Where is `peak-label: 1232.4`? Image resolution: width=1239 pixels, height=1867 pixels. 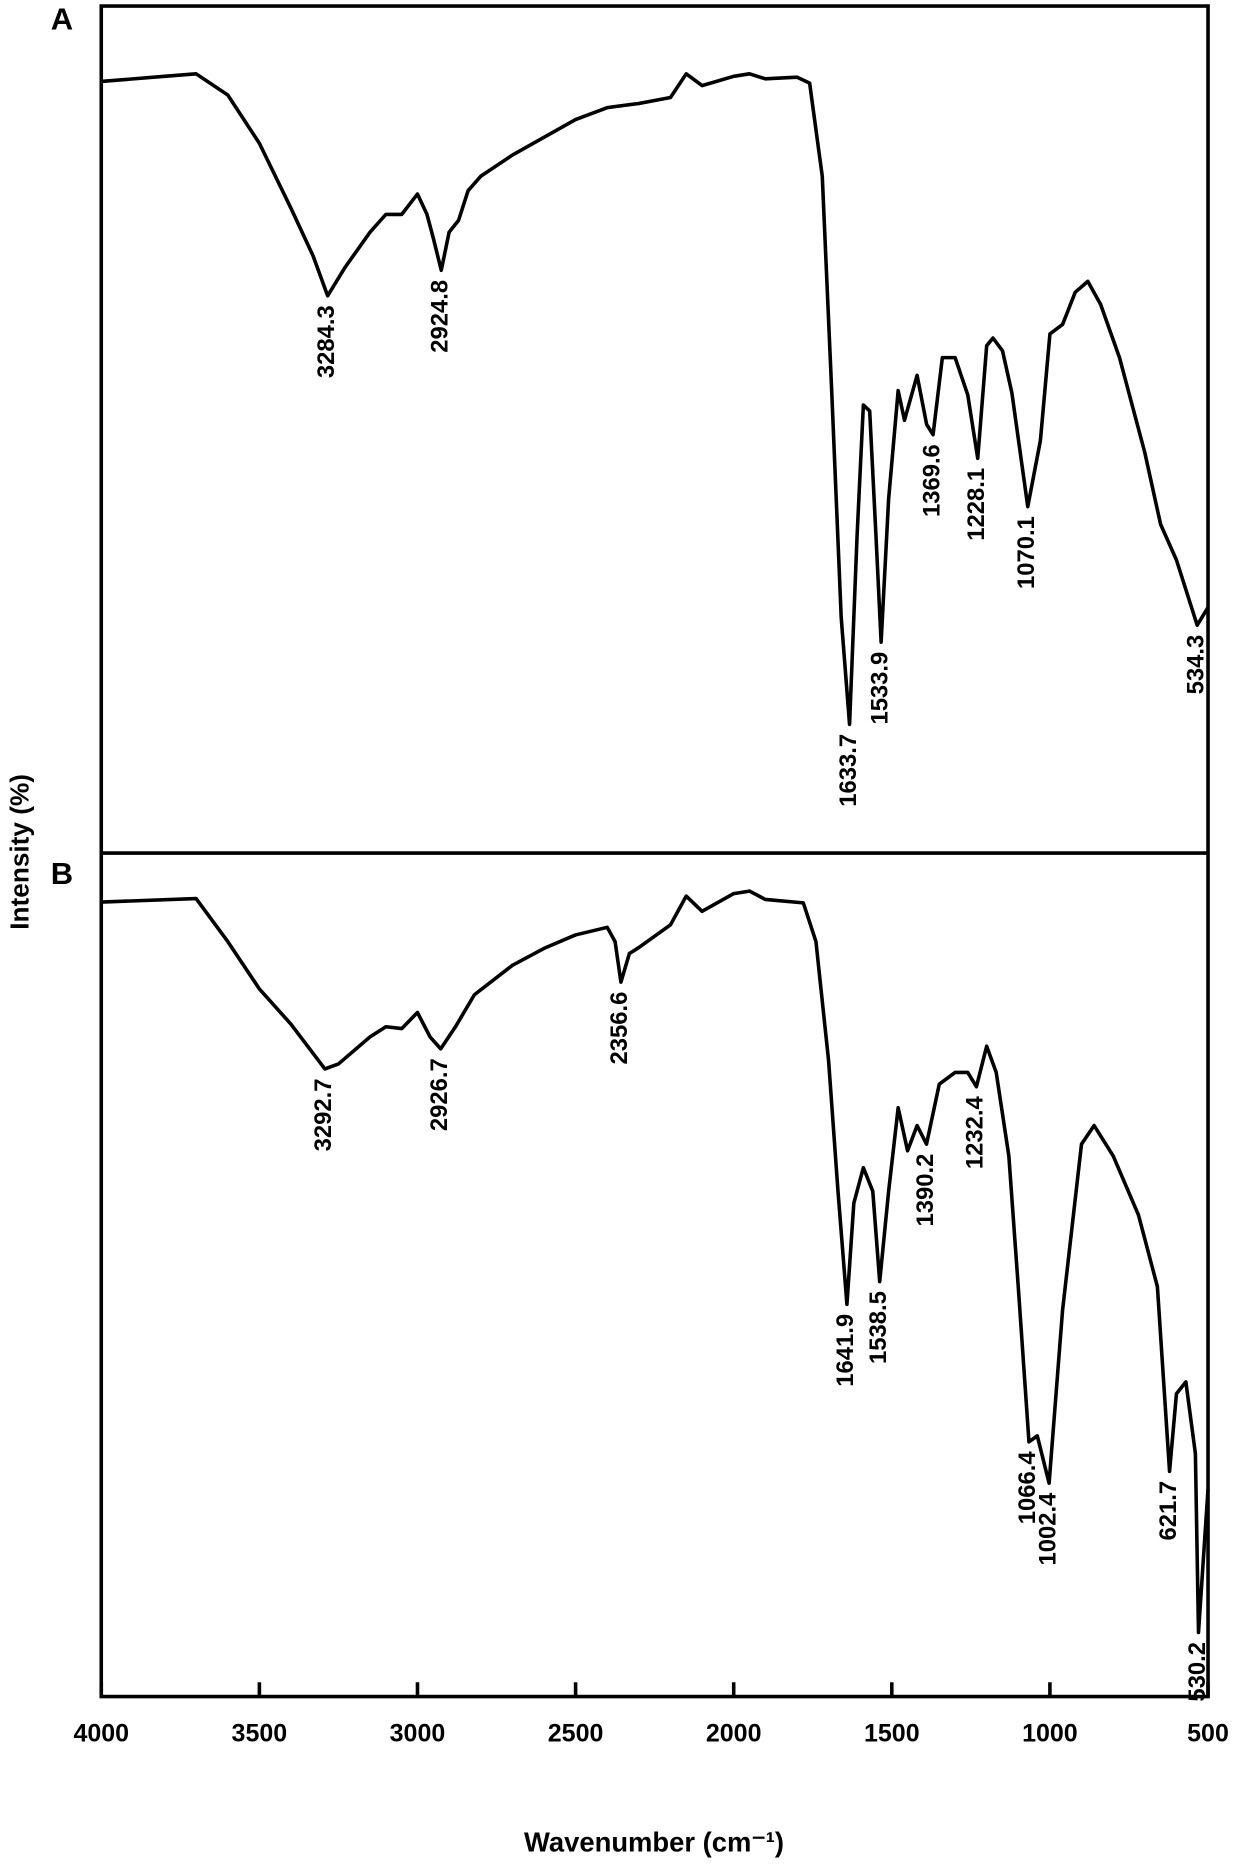 peak-label: 1232.4 is located at coordinates (975, 1133).